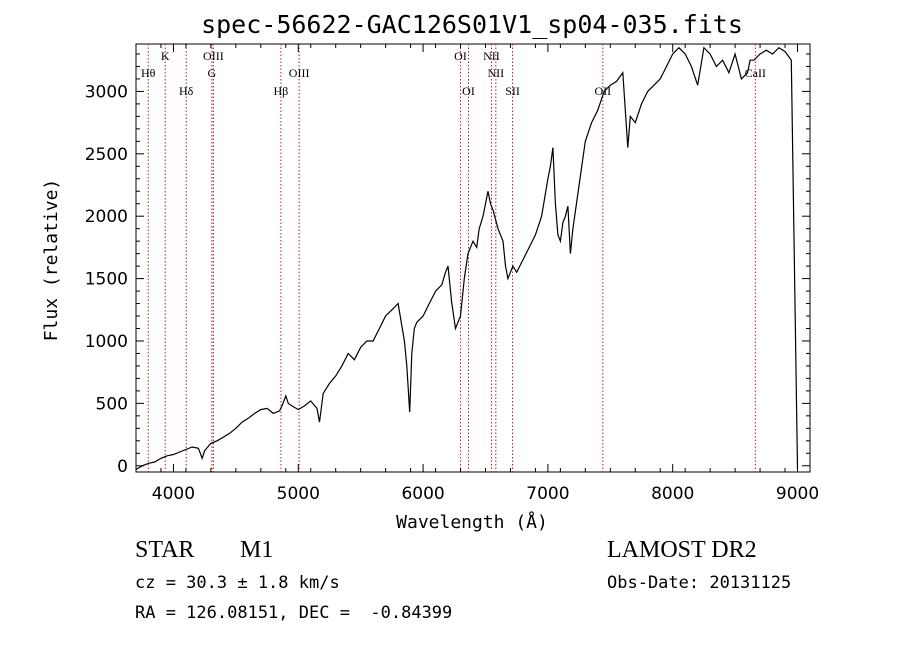 Image resolution: width=900 pixels, height=649 pixels. What do you see at coordinates (106, 155) in the screenshot?
I see `y-tick-label: 2500` at bounding box center [106, 155].